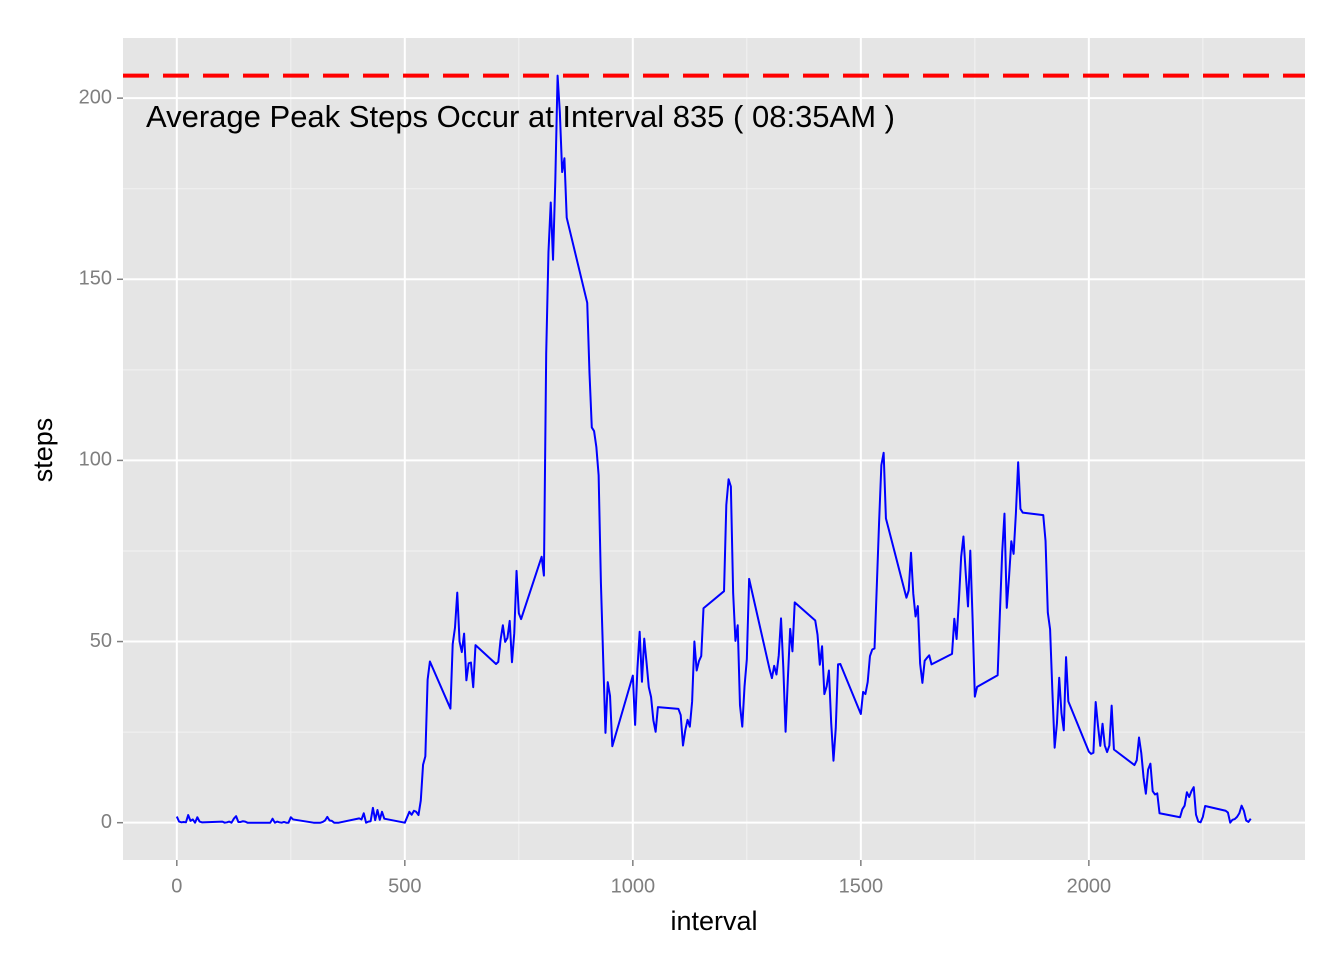 This screenshot has width=1344, height=960. I want to click on y-tick-label: 200, so click(95, 97).